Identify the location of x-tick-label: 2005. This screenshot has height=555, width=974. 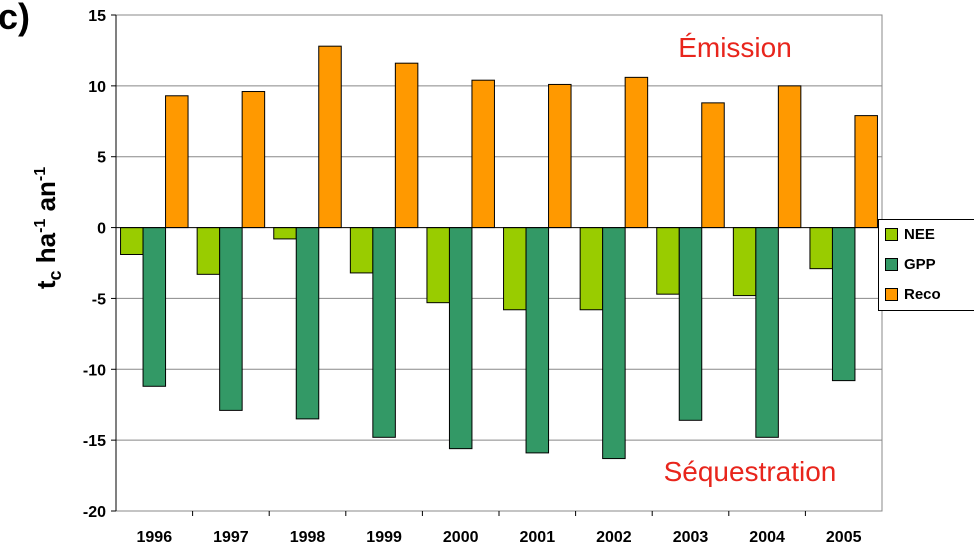
(844, 537).